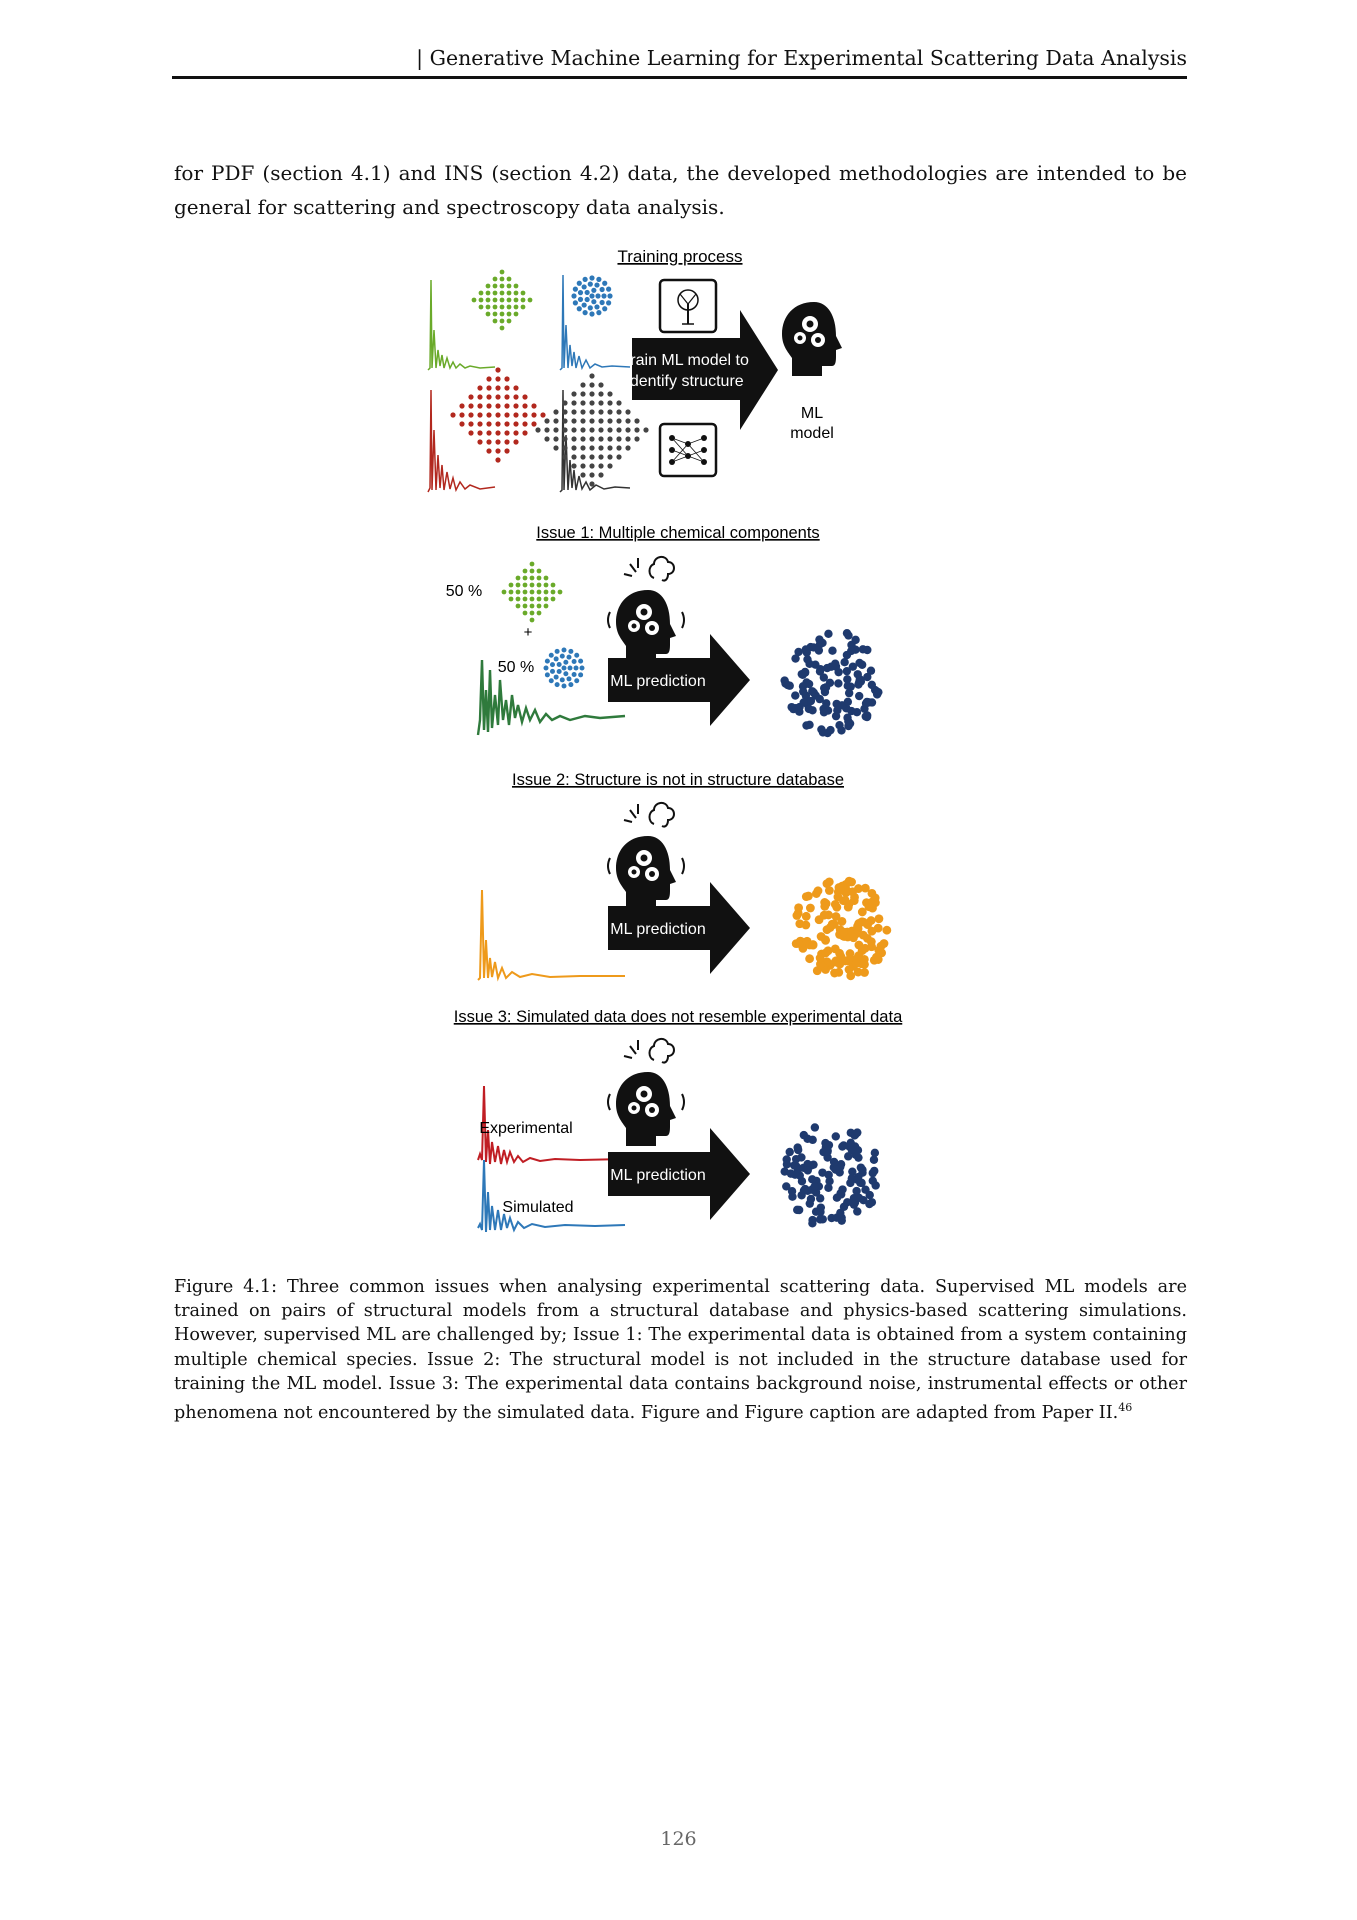  I want to click on blue-structure, so click(592, 296).